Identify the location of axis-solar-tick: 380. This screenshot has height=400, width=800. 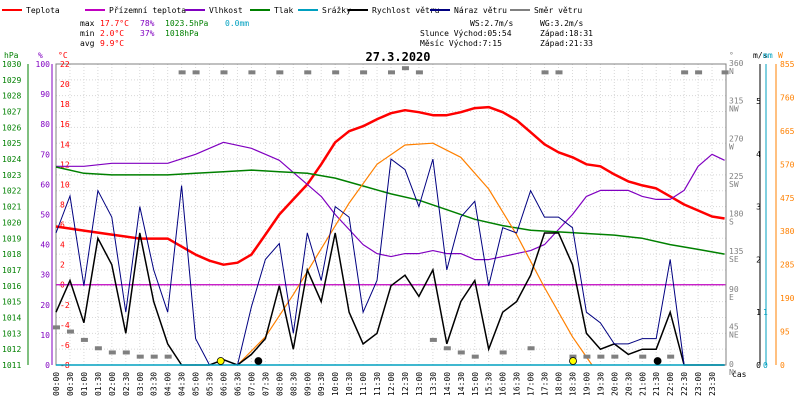
(787, 231).